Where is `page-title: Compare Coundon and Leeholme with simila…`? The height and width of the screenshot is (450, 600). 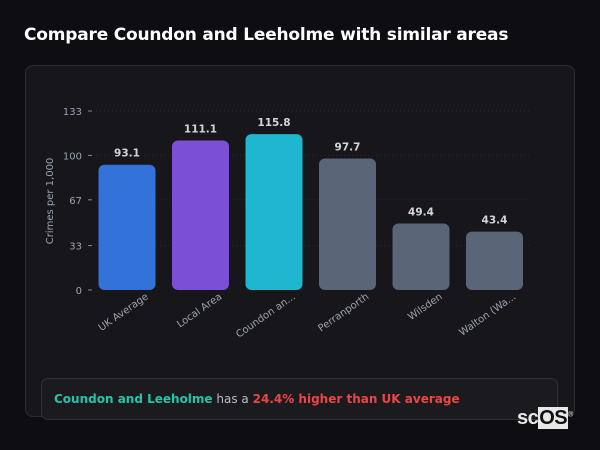 page-title: Compare Coundon and Leeholme with simila… is located at coordinates (266, 35).